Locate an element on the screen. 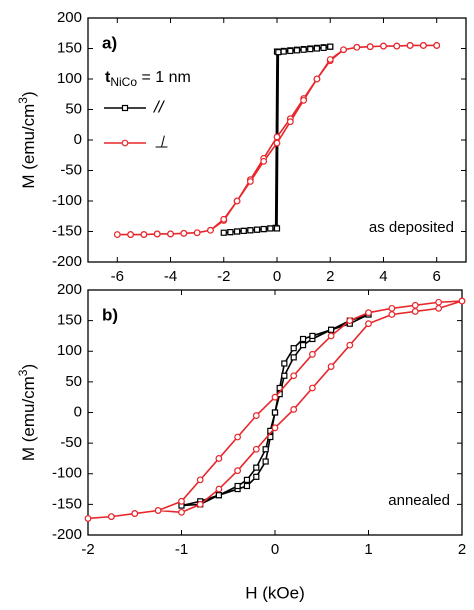 The width and height of the screenshot is (474, 610). y-label-text: M (emu/cm is located at coordinates (28, 146).